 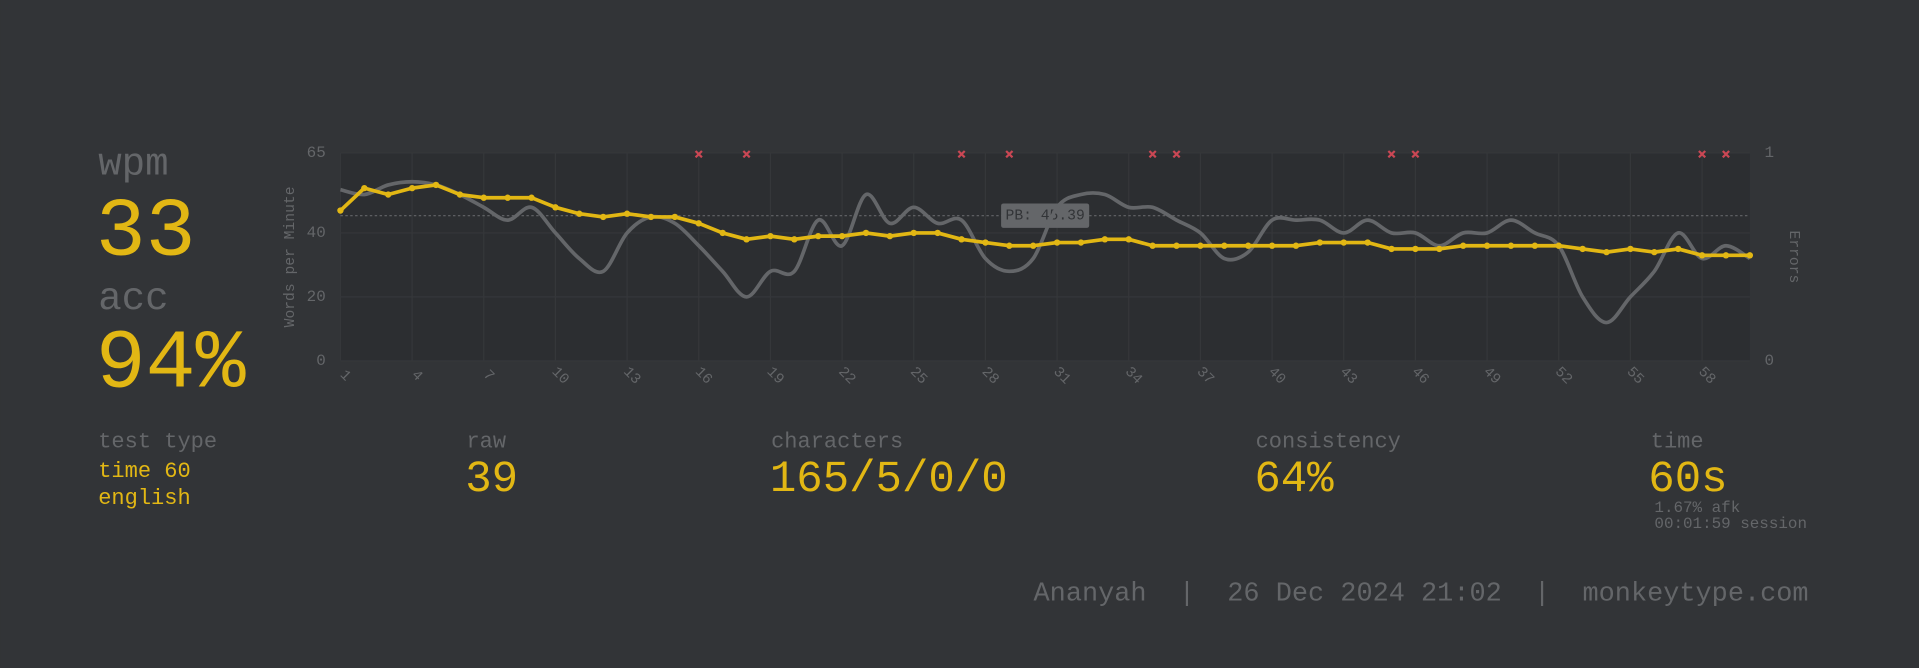 What do you see at coordinates (486, 441) in the screenshot?
I see `raw-label: raw` at bounding box center [486, 441].